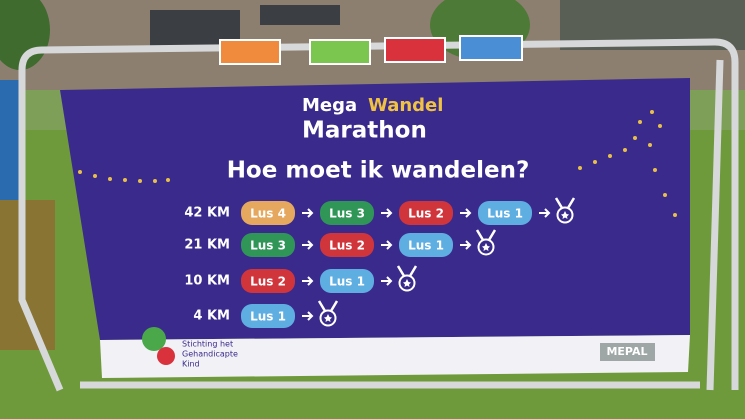 Image resolution: width=745 pixels, height=419 pixels. What do you see at coordinates (210, 354) in the screenshot?
I see `sponsor-line: Gehandicapte` at bounding box center [210, 354].